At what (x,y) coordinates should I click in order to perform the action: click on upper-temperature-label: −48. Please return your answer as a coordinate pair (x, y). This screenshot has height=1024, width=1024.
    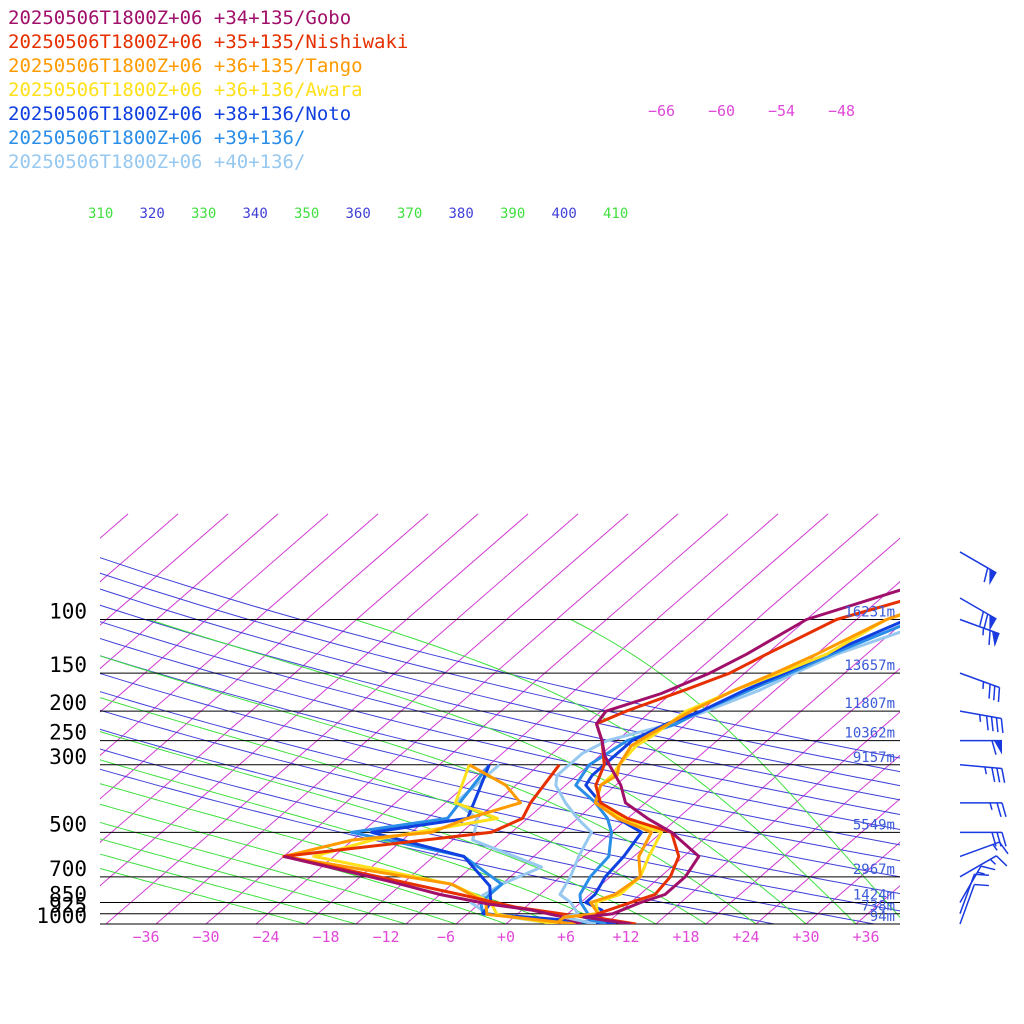
    Looking at the image, I should click on (841, 111).